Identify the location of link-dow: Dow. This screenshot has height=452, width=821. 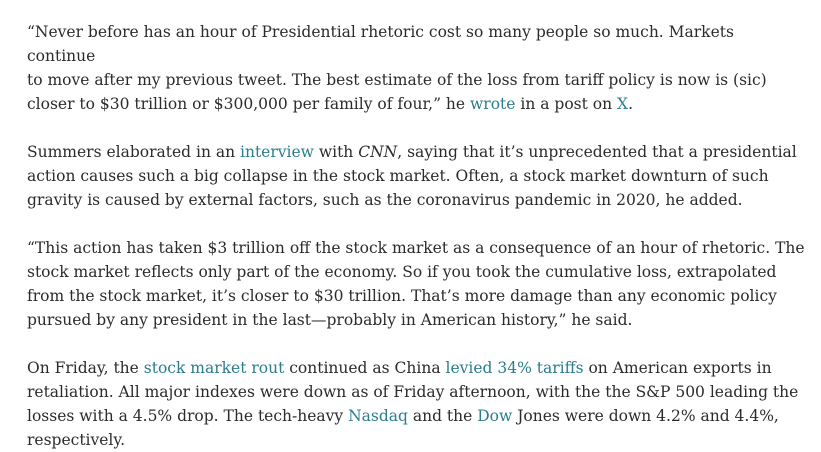
(495, 416).